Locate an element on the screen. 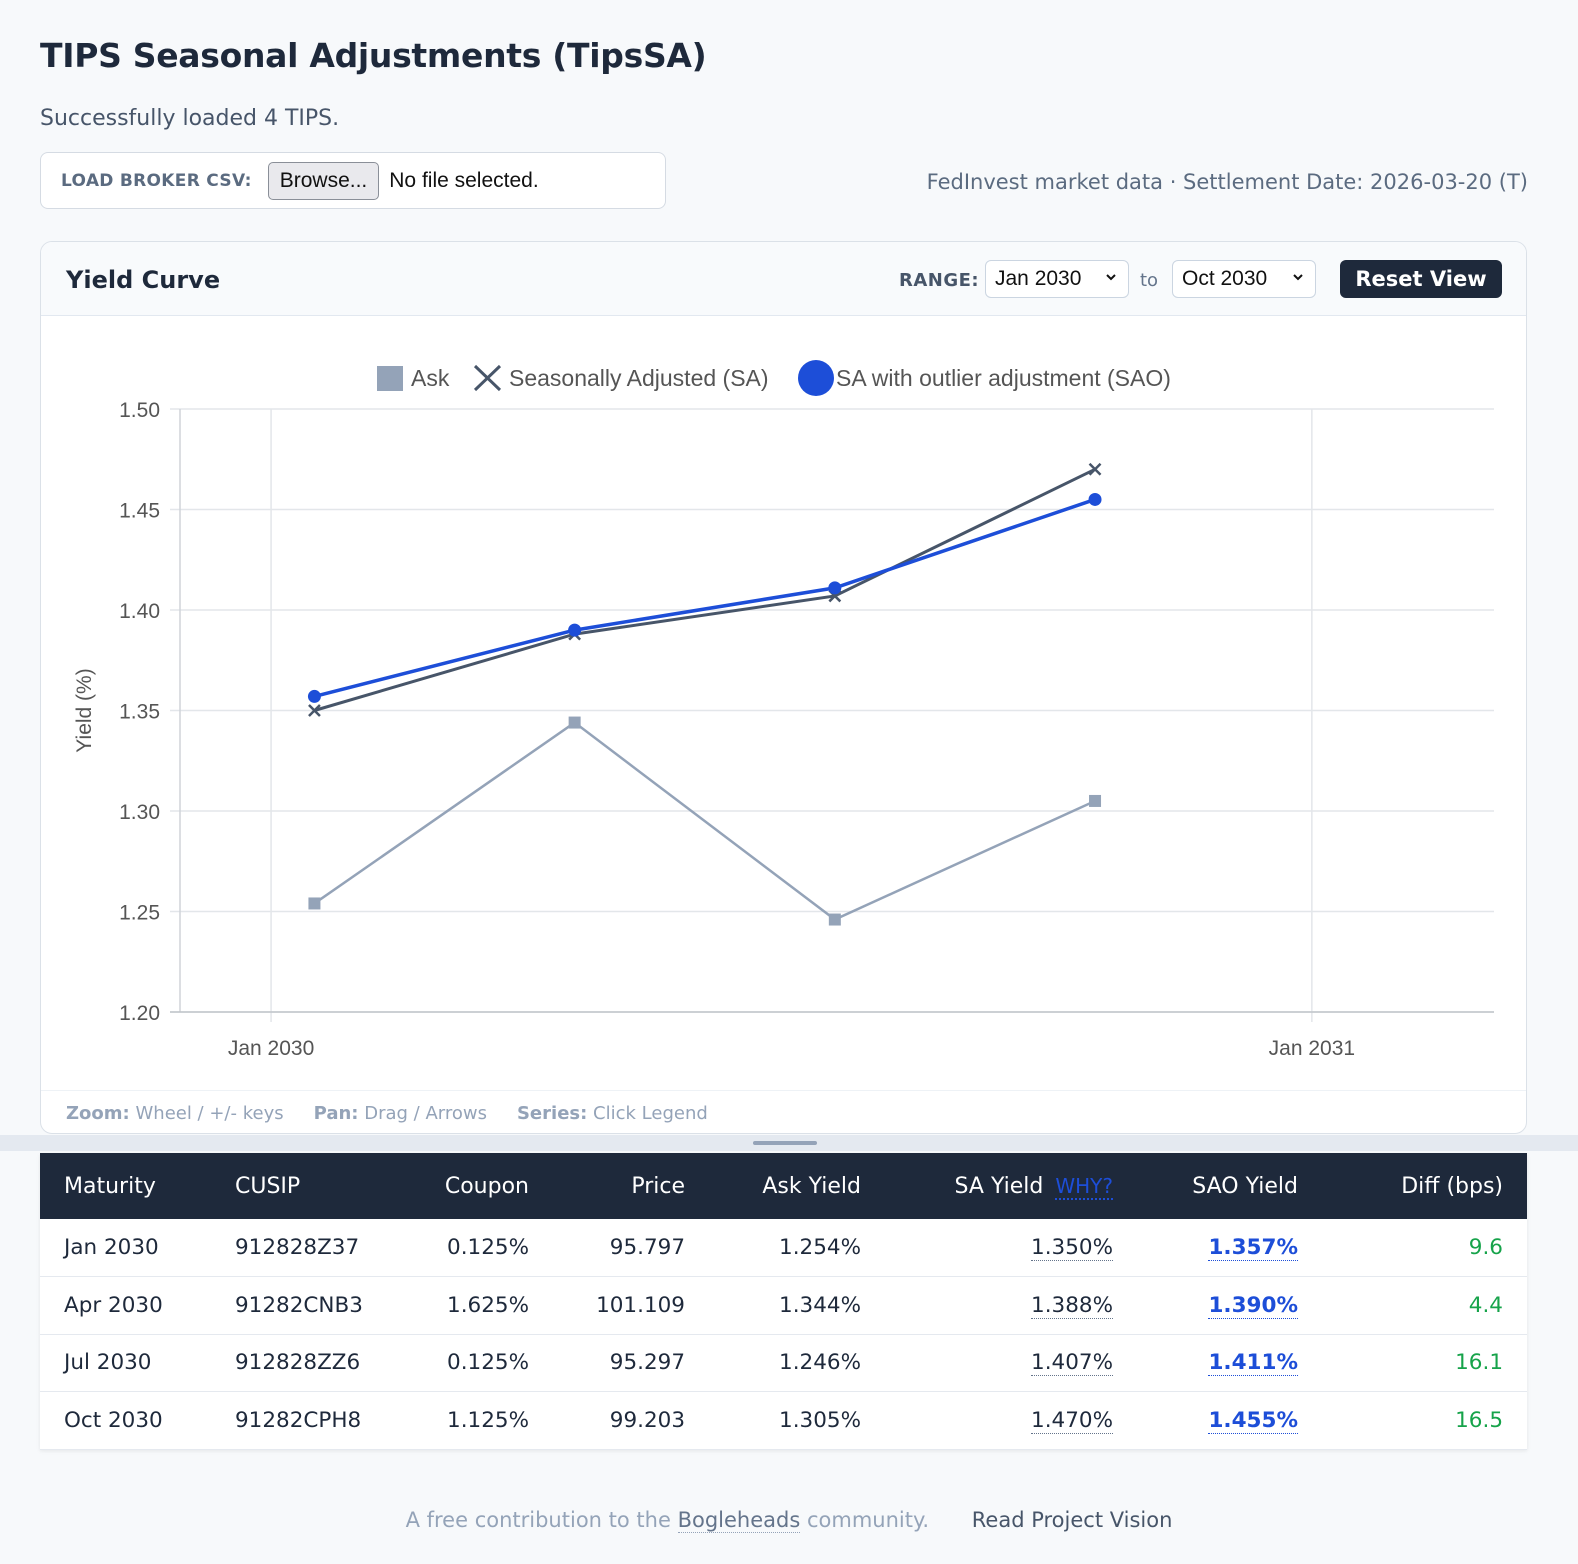 The width and height of the screenshot is (1578, 1564). cell-sao-yield: 1.455% is located at coordinates (1229, 1420).